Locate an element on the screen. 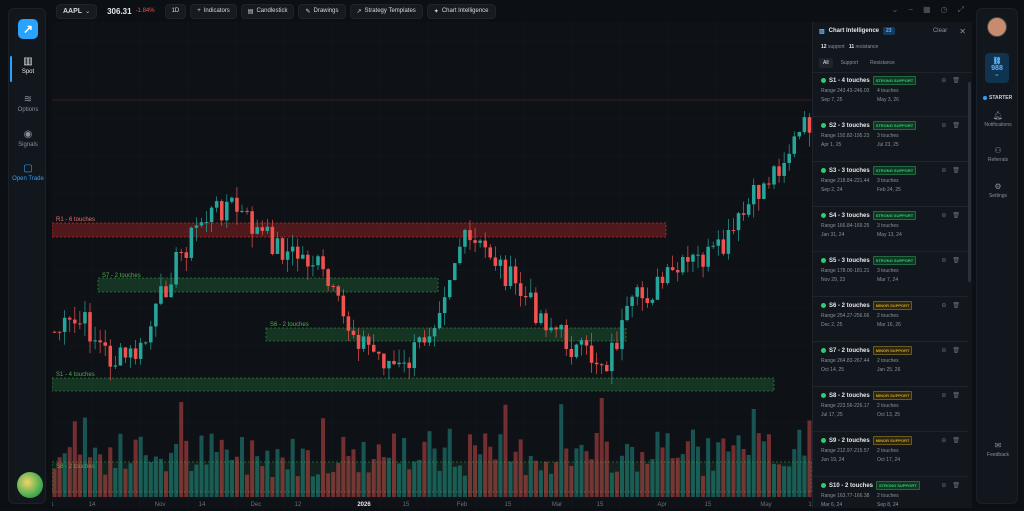 The height and width of the screenshot is (511, 1024). chart-type-button: ▤ Candlestick is located at coordinates (267, 11).